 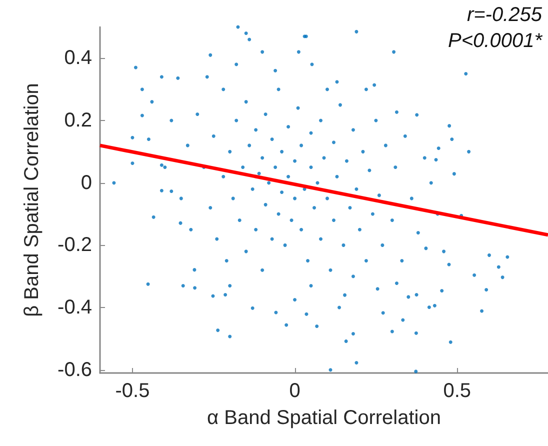 I want to click on x-tick-label: 0, so click(x=294, y=391).